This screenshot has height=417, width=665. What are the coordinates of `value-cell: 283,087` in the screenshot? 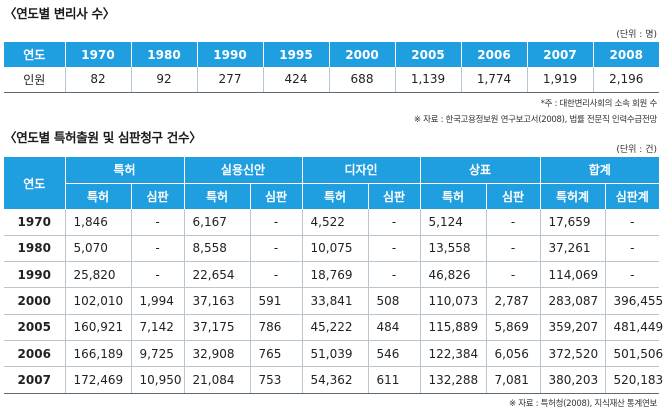 It's located at (572, 301).